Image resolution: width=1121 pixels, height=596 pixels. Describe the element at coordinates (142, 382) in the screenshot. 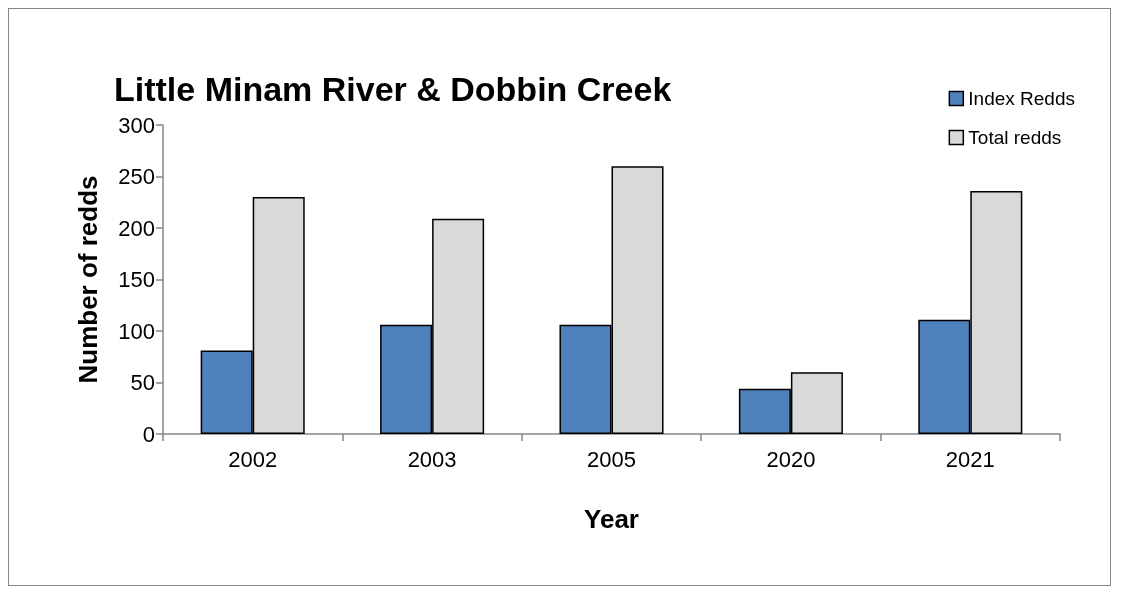

I see `y-tick-label: 50` at that location.